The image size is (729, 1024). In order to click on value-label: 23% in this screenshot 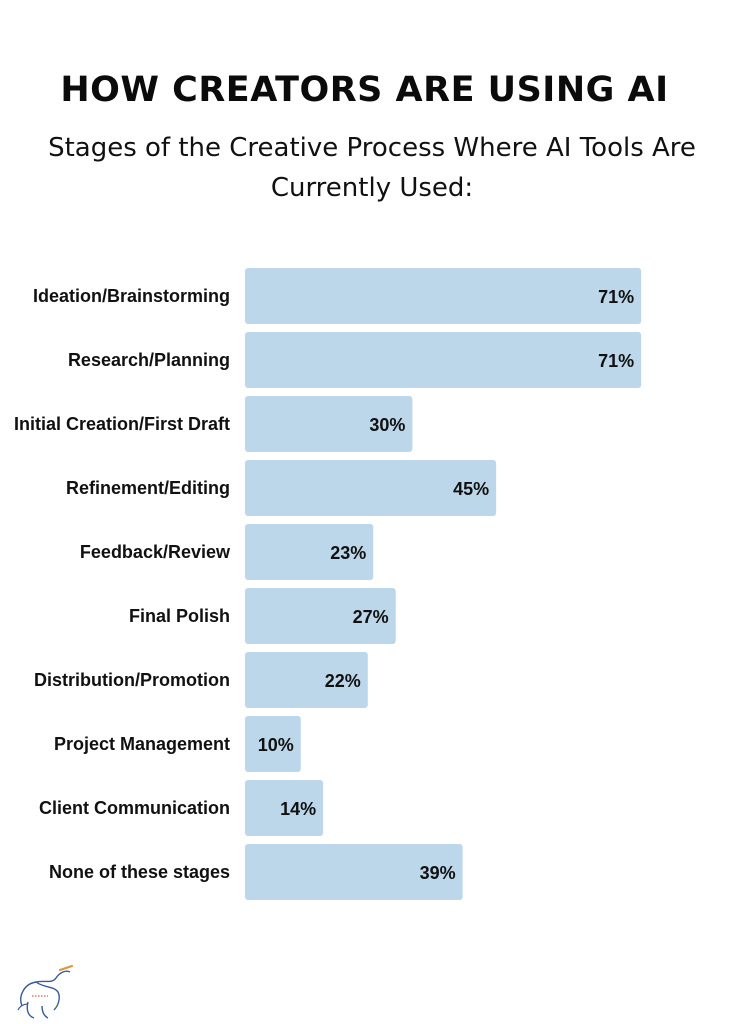, I will do `click(348, 553)`.